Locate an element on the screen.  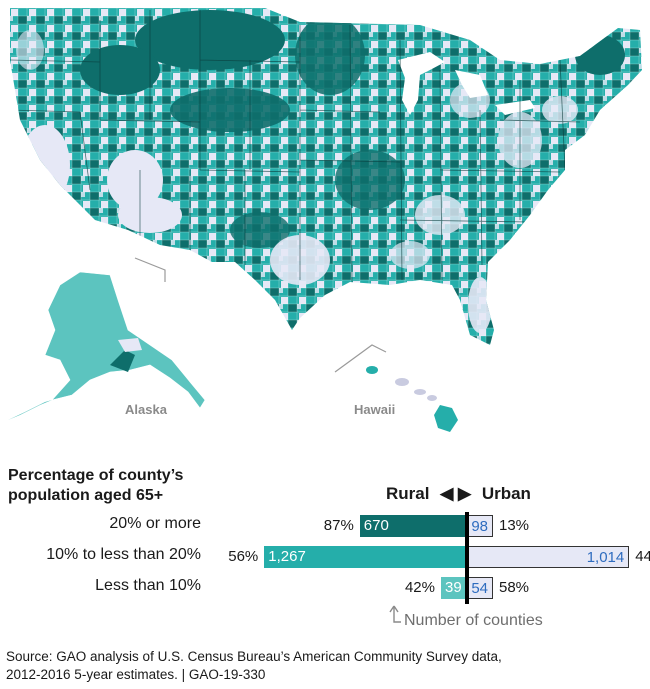
hawaii-label: Hawaii is located at coordinates (375, 409).